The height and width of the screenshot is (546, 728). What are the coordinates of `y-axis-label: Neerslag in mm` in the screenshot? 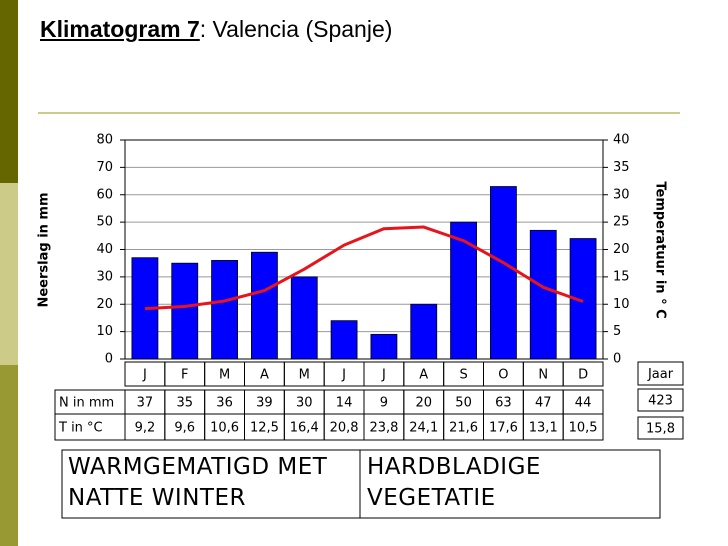 It's located at (44, 249).